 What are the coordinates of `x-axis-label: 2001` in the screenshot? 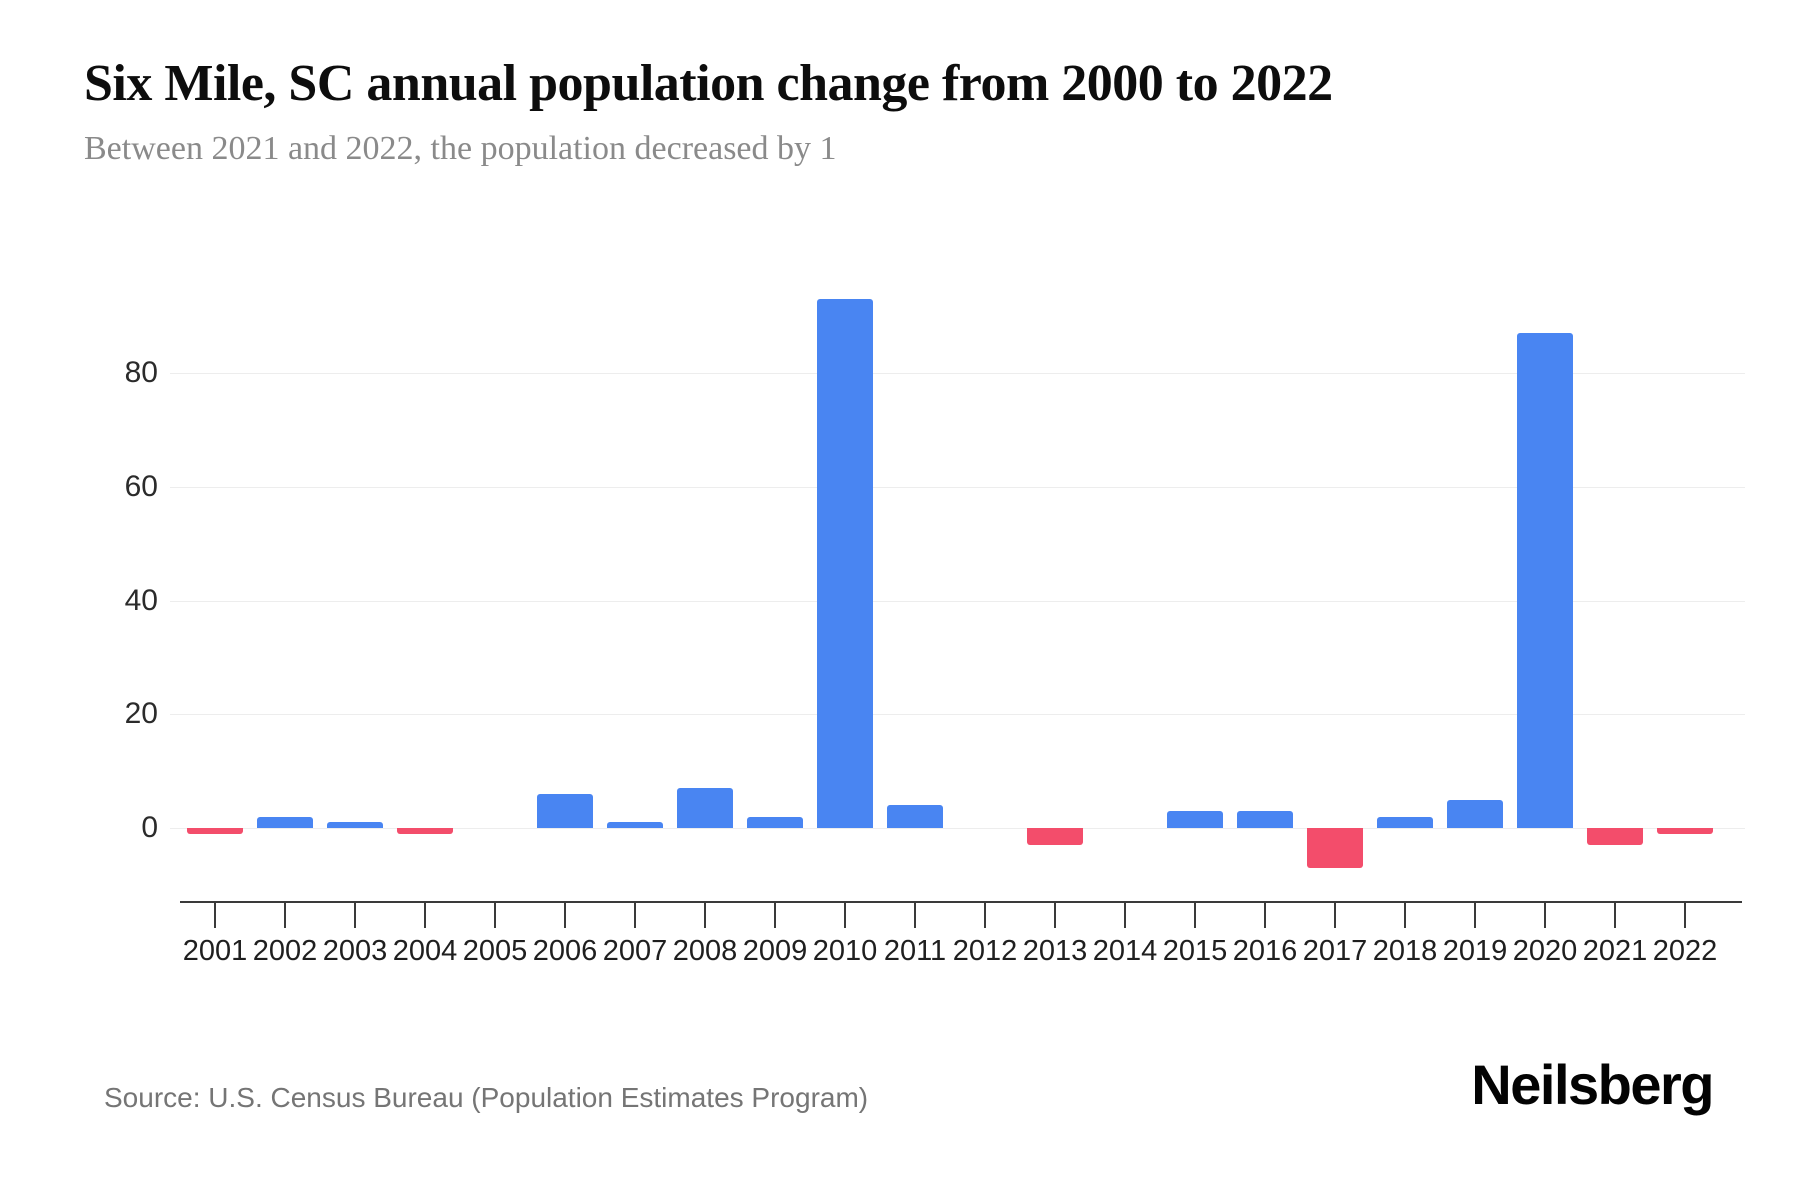 It's located at (215, 951).